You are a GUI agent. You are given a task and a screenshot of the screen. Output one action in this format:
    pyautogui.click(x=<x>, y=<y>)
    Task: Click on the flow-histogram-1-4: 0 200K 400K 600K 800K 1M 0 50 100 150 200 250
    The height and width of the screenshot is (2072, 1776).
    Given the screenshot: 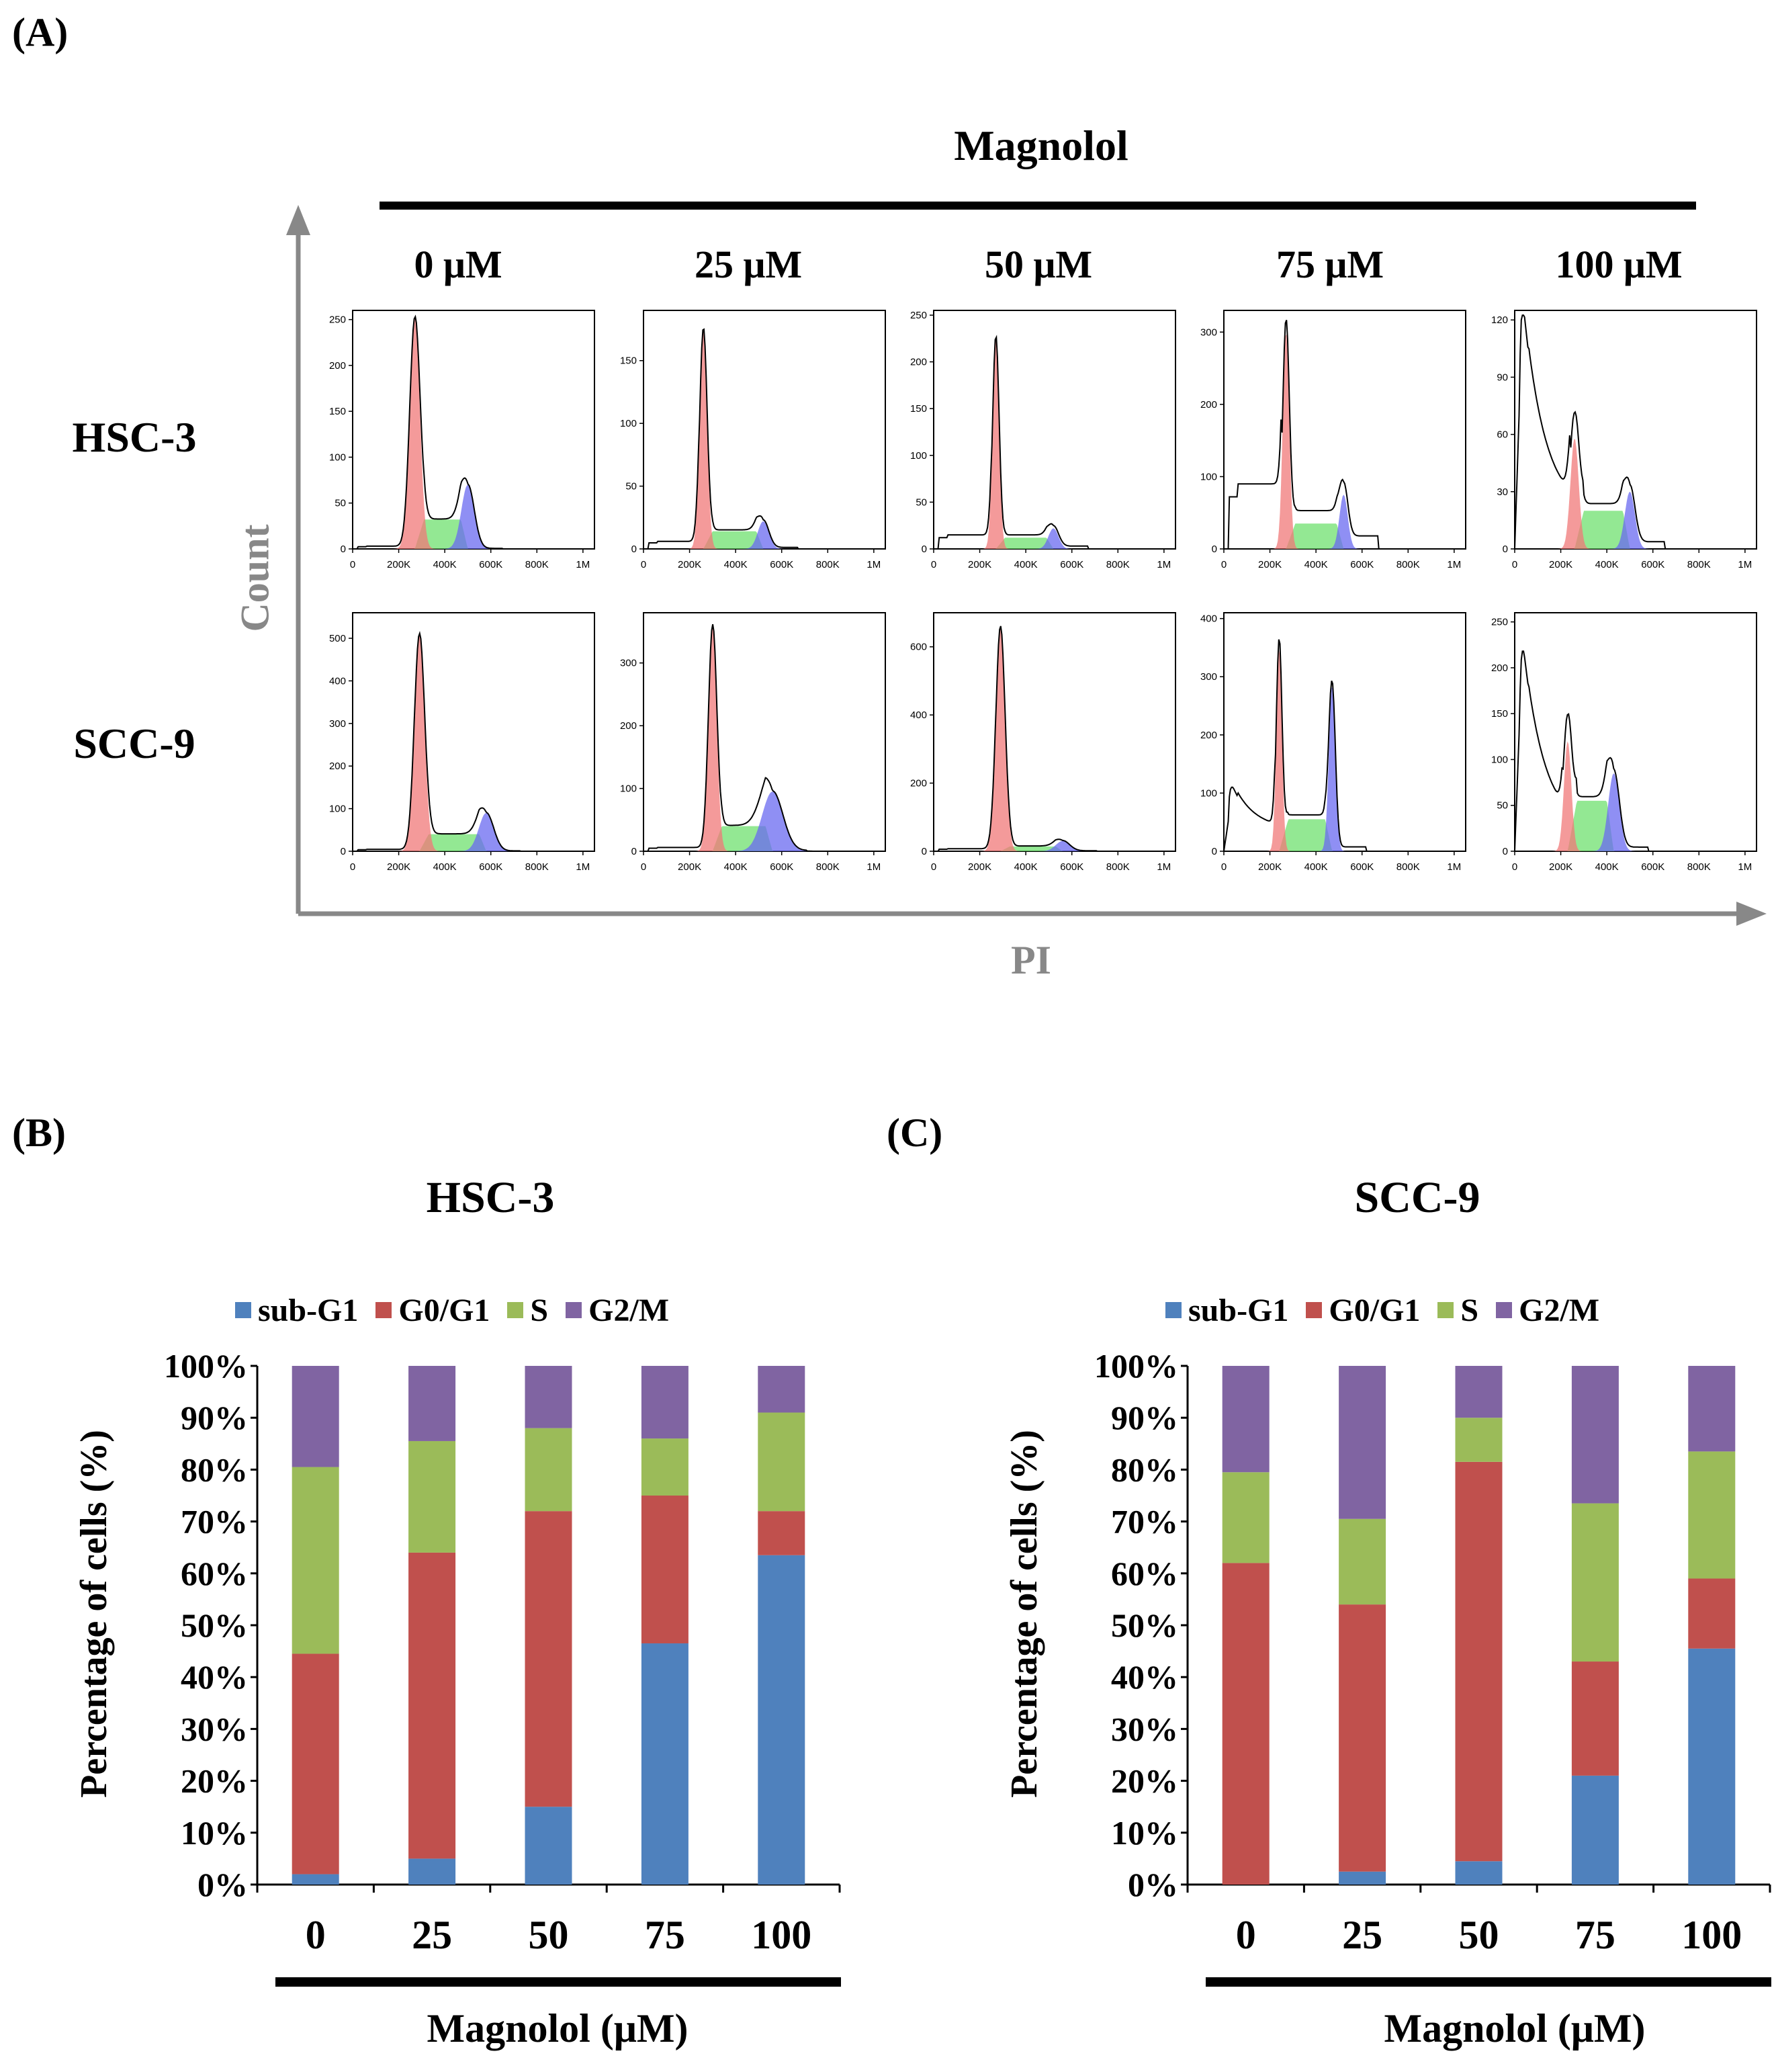 What is the action you would take?
    pyautogui.click(x=1624, y=742)
    